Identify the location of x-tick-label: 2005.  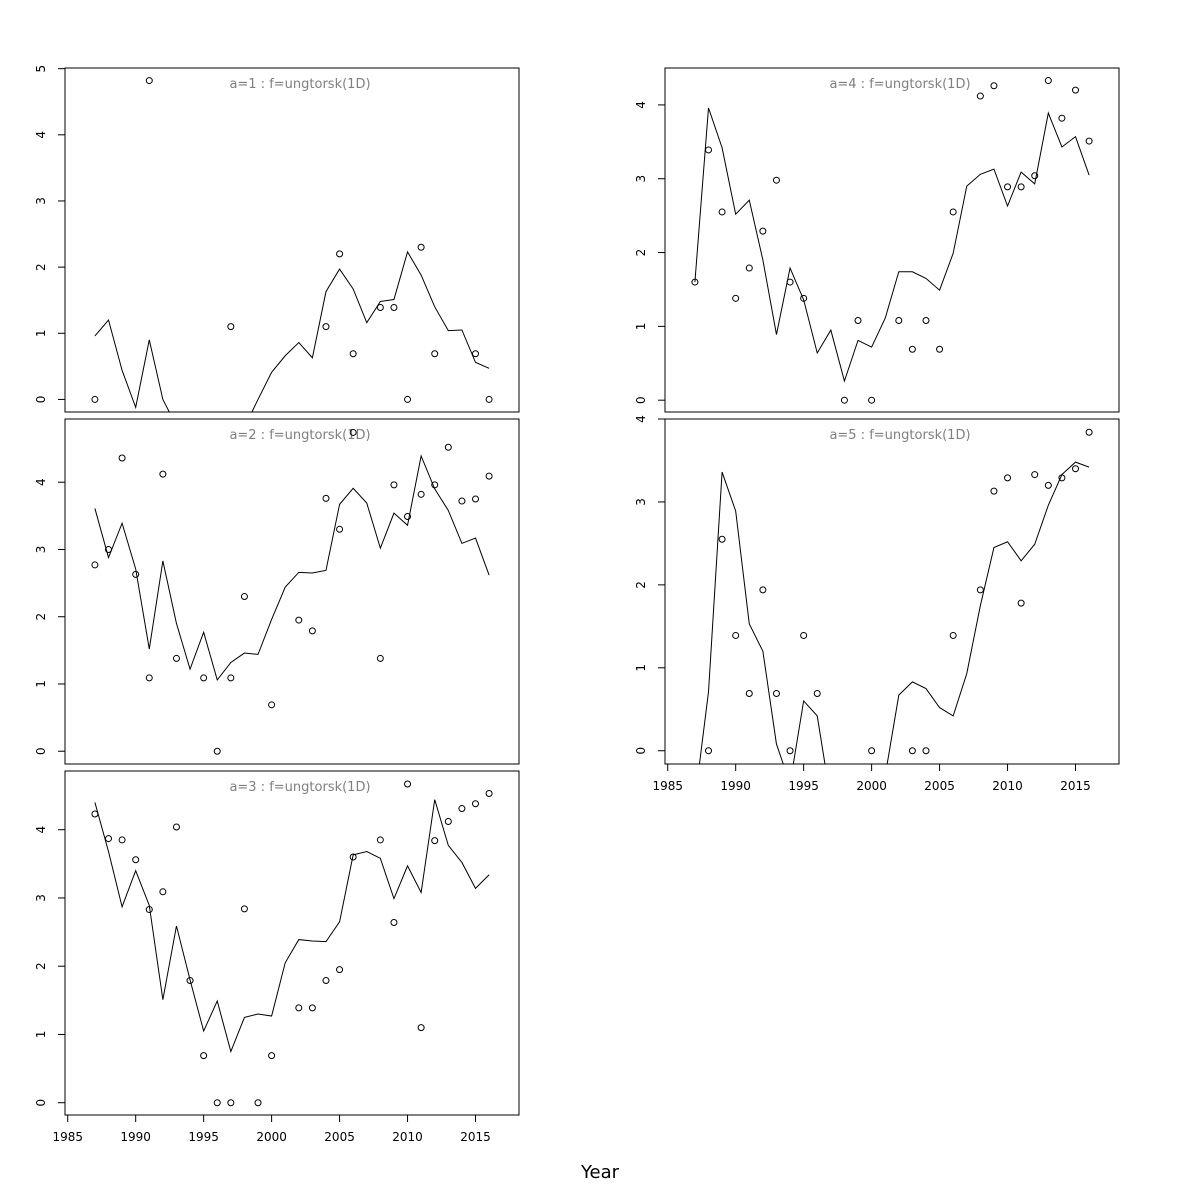
(939, 786).